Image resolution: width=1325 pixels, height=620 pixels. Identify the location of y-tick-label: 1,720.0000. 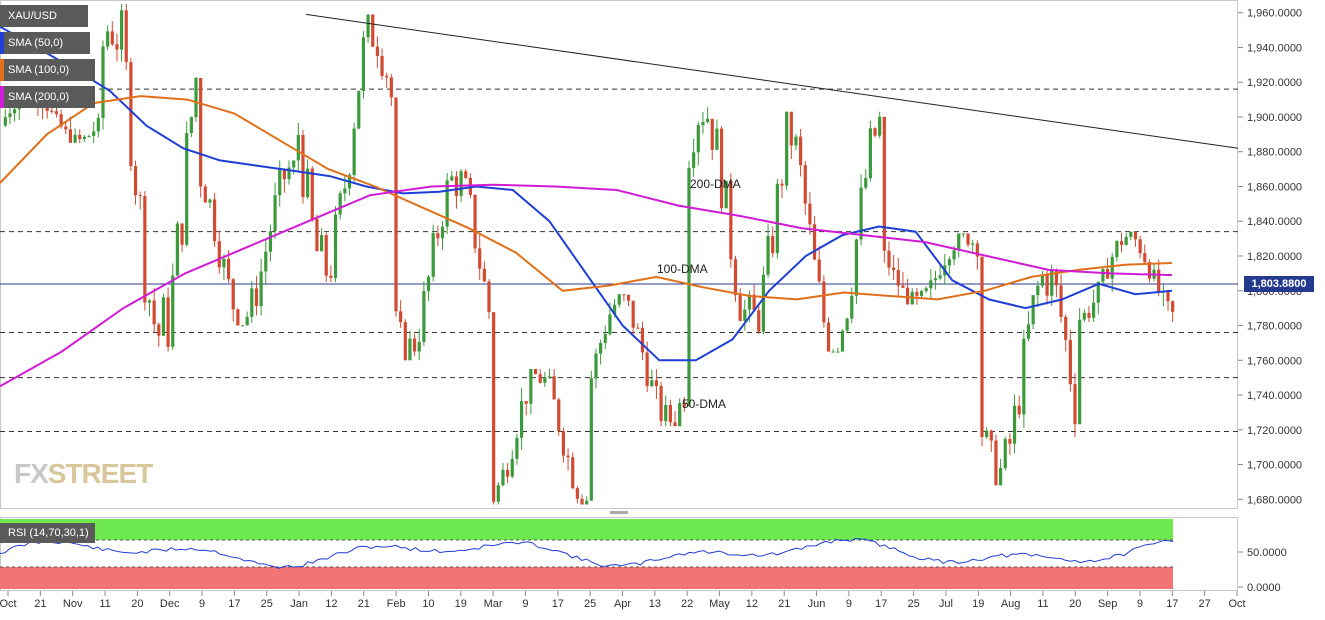
(1274, 431).